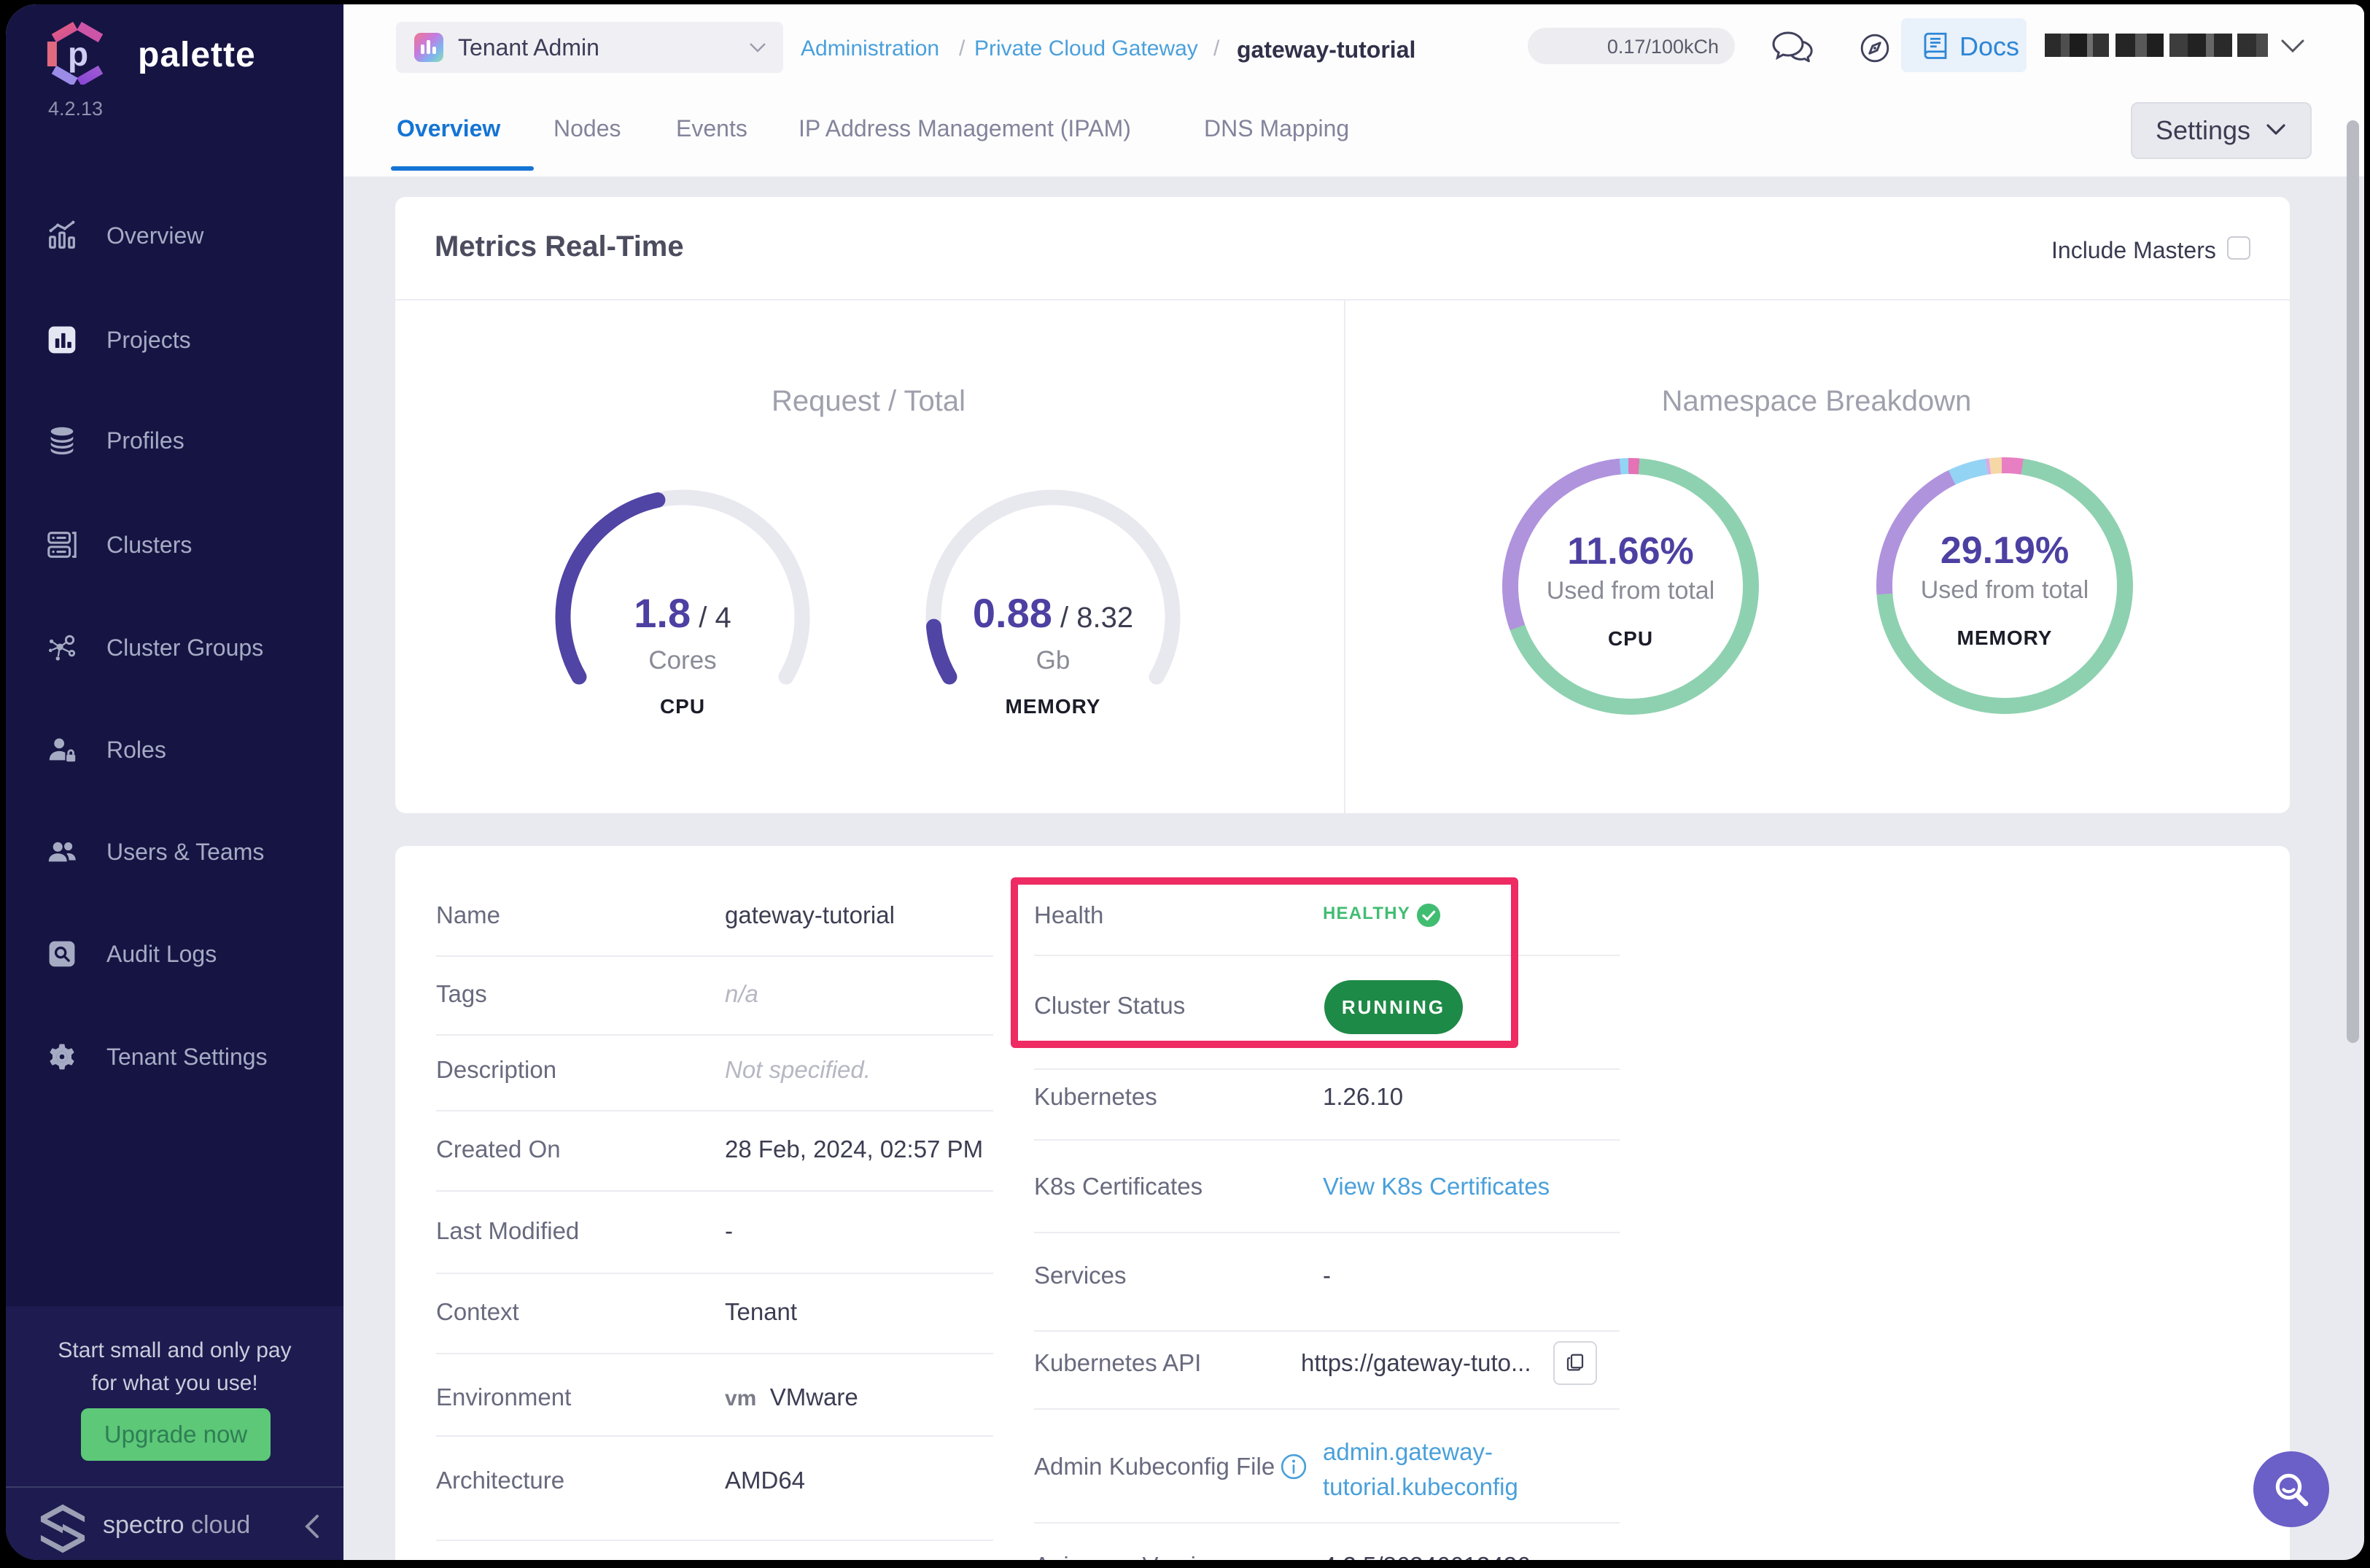 This screenshot has height=1568, width=2370. What do you see at coordinates (78, 54) in the screenshot?
I see `svg-text: p` at bounding box center [78, 54].